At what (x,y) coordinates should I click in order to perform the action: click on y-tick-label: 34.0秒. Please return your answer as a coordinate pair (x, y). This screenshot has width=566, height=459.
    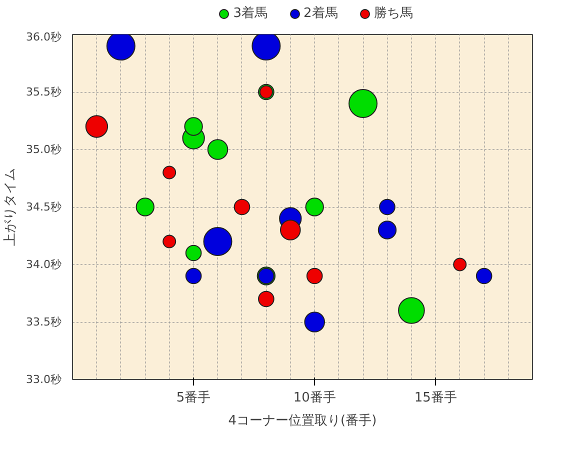
    Looking at the image, I should click on (44, 264).